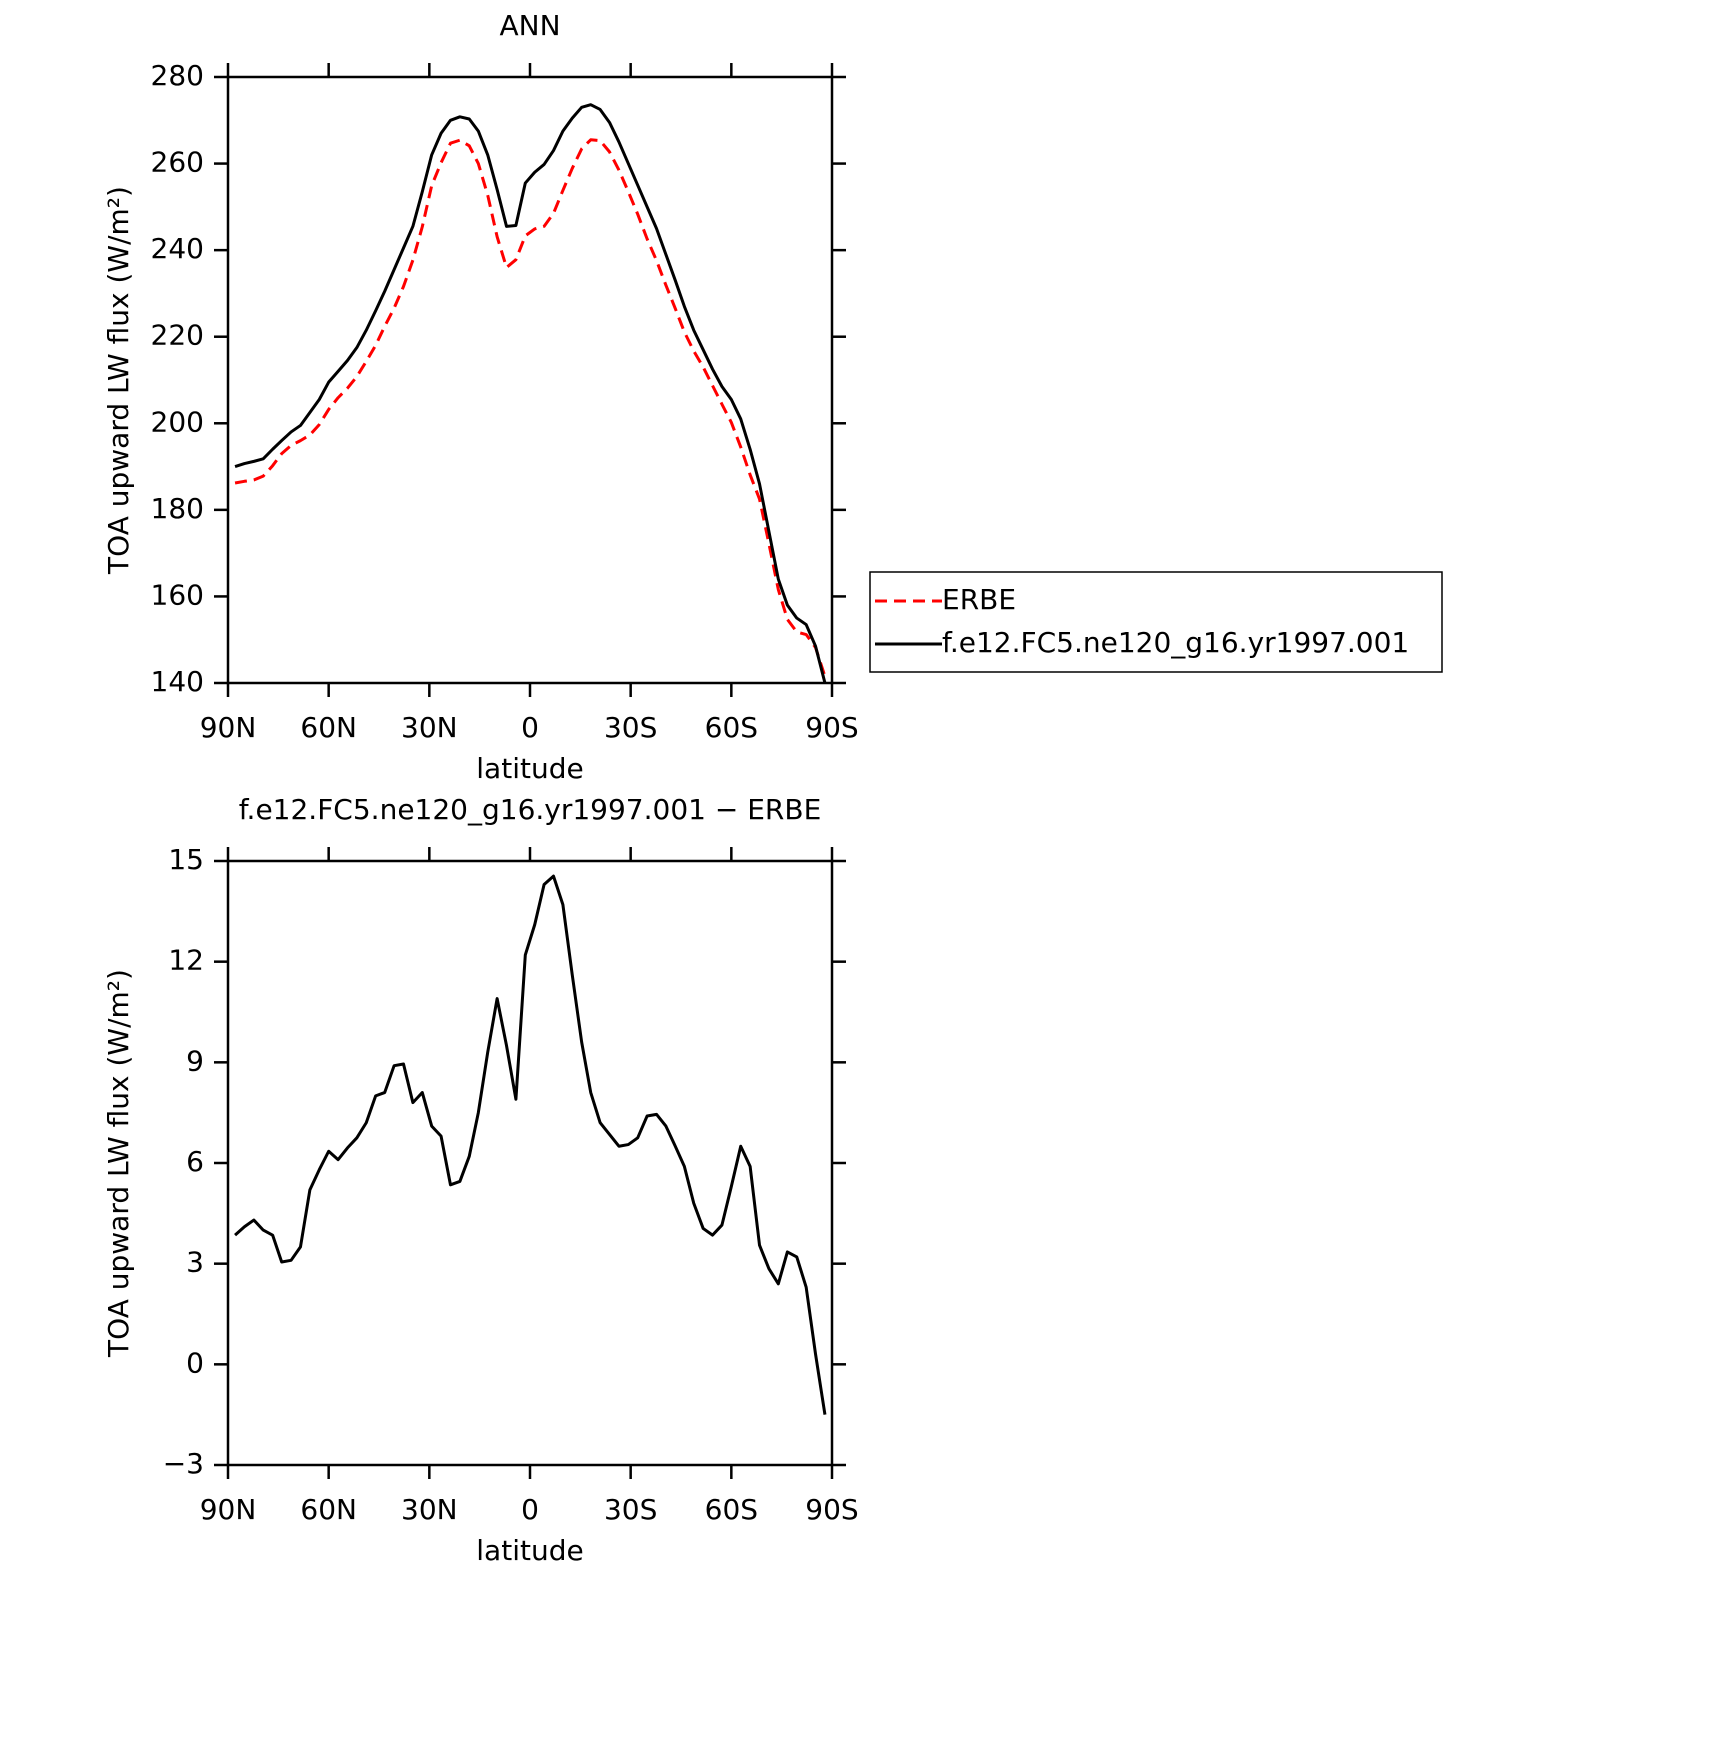 The image size is (1710, 1745). What do you see at coordinates (195, 1161) in the screenshot?
I see `y-tick-label: 6` at bounding box center [195, 1161].